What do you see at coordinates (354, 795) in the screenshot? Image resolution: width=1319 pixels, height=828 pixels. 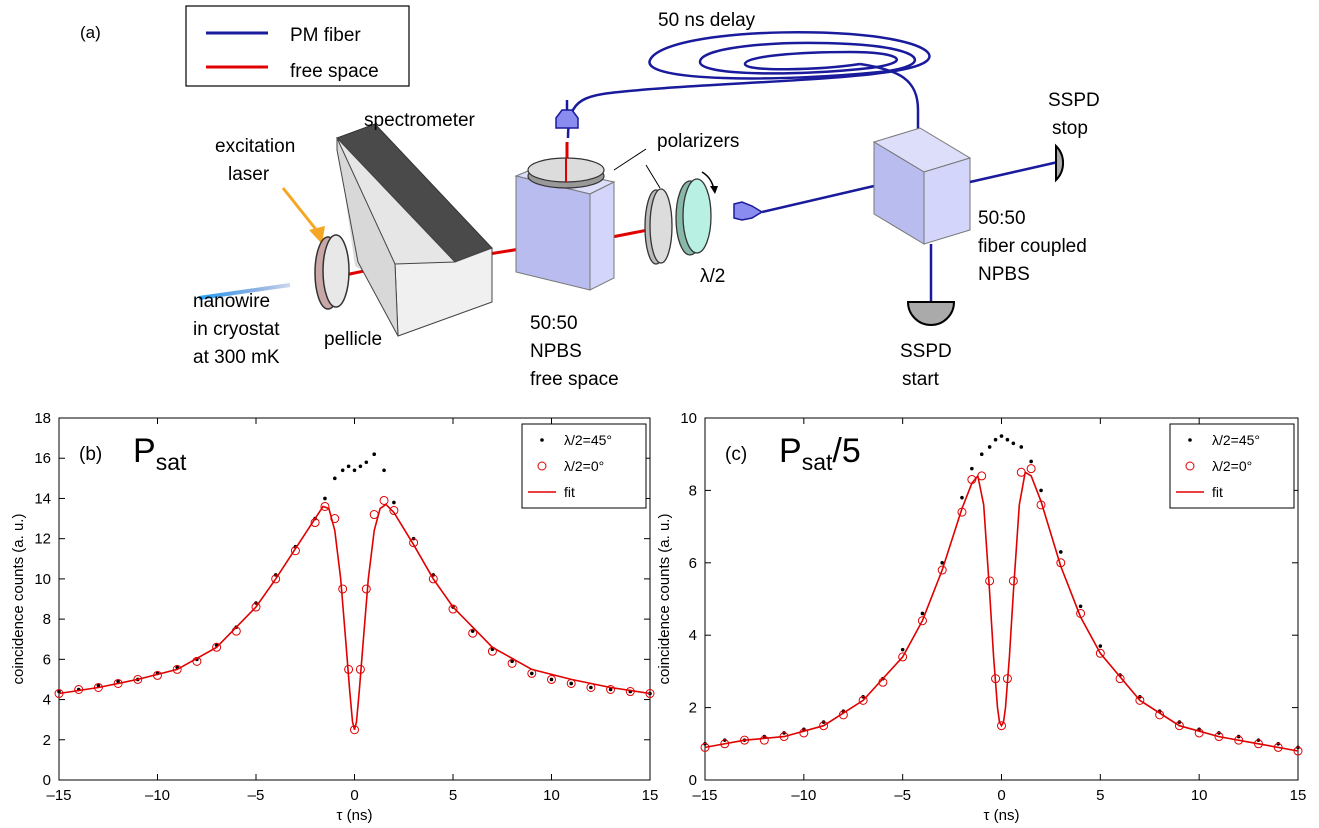 I see `plot-b-xtick-label: 0` at bounding box center [354, 795].